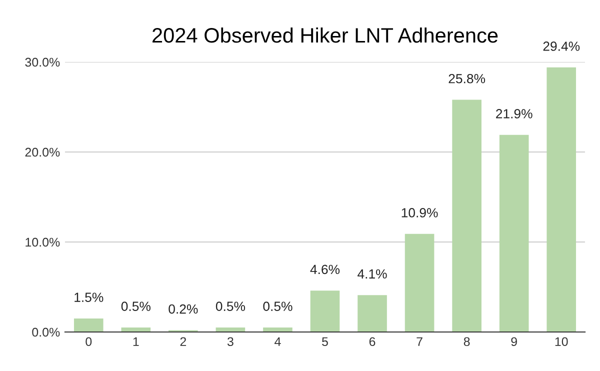 This screenshot has height=371, width=600. What do you see at coordinates (467, 79) in the screenshot?
I see `data-label: 25.8%` at bounding box center [467, 79].